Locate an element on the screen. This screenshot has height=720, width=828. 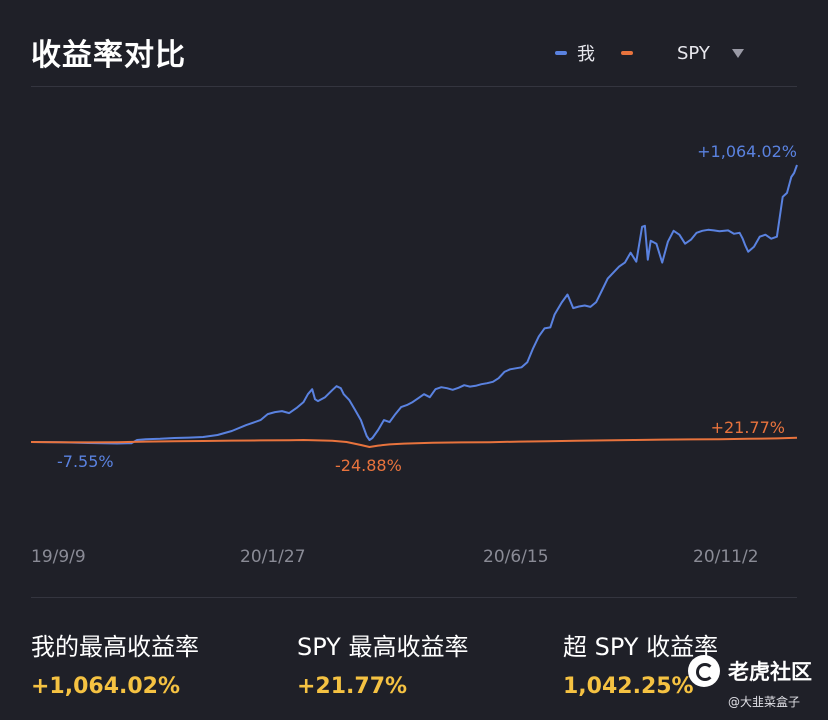
legend-swatch-spy is located at coordinates (627, 53).